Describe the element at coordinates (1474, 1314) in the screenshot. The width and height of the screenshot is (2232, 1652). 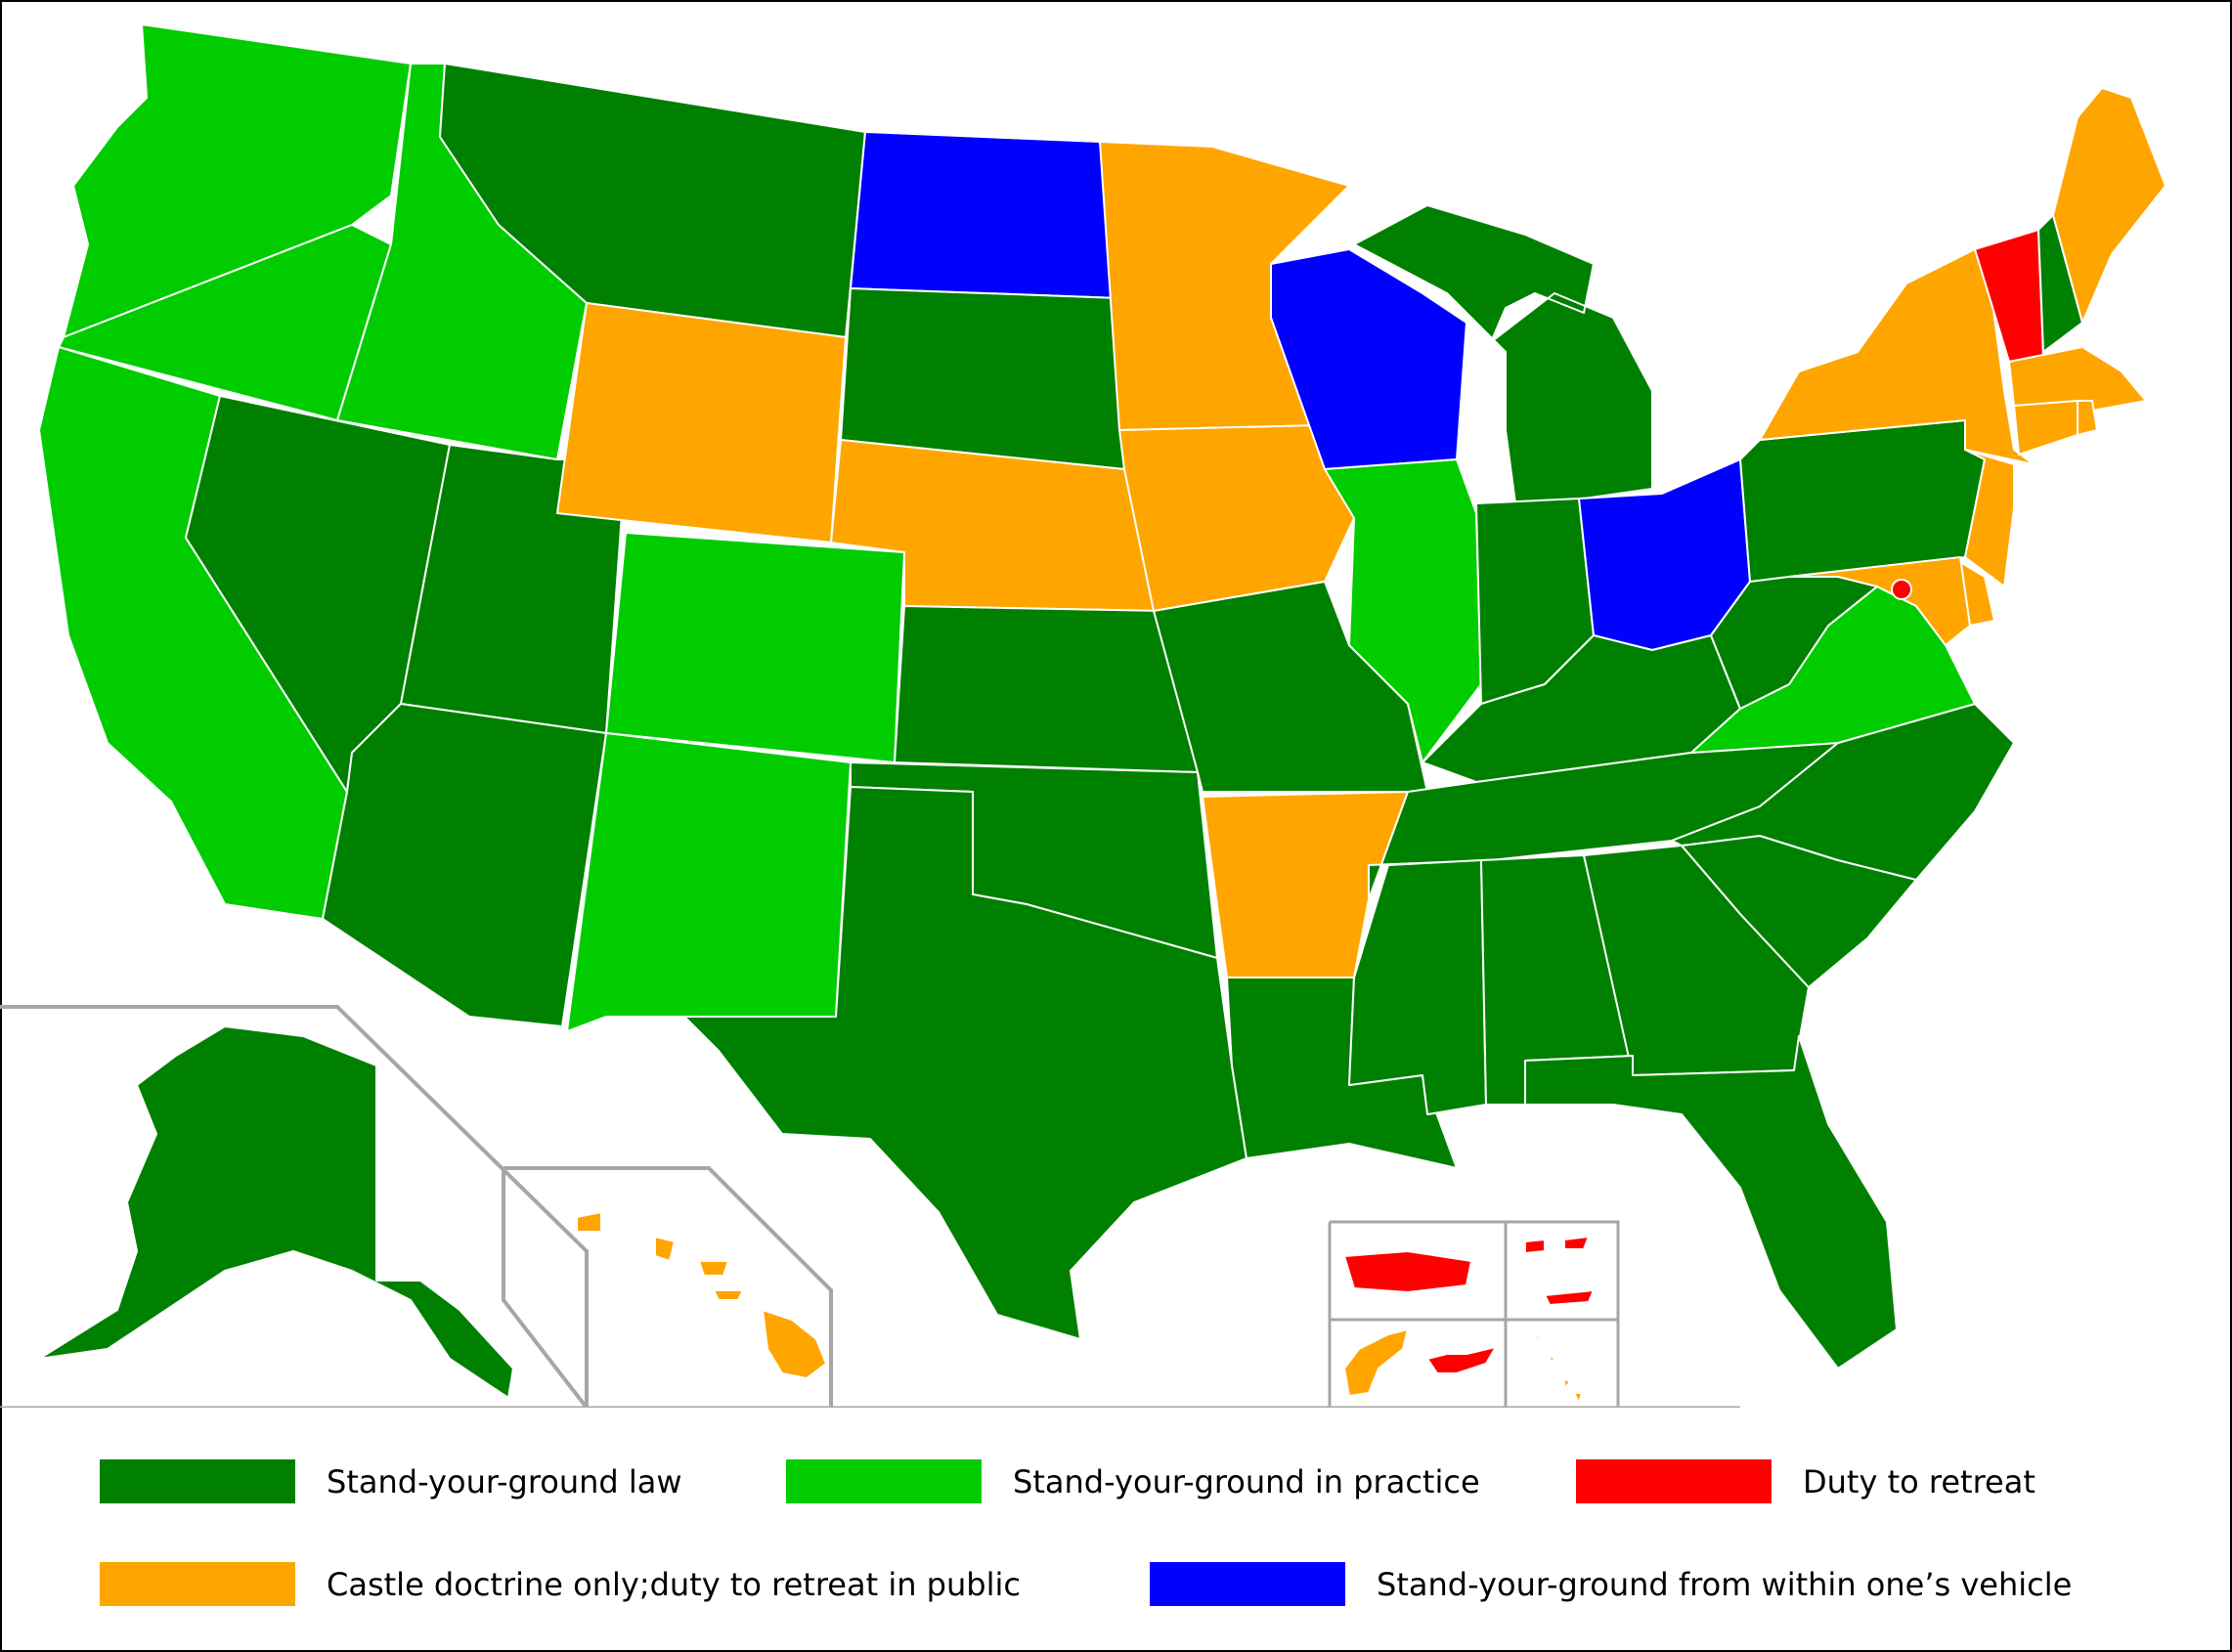
I see `territories-inset-grid` at that location.